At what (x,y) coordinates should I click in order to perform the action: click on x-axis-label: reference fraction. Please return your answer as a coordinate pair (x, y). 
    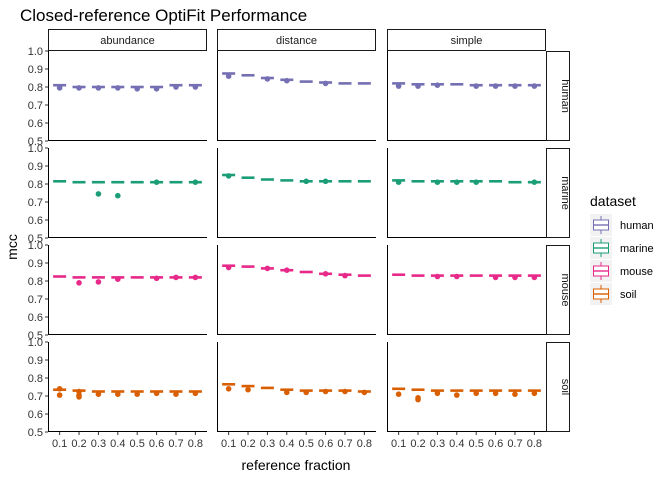
    Looking at the image, I should click on (296, 465).